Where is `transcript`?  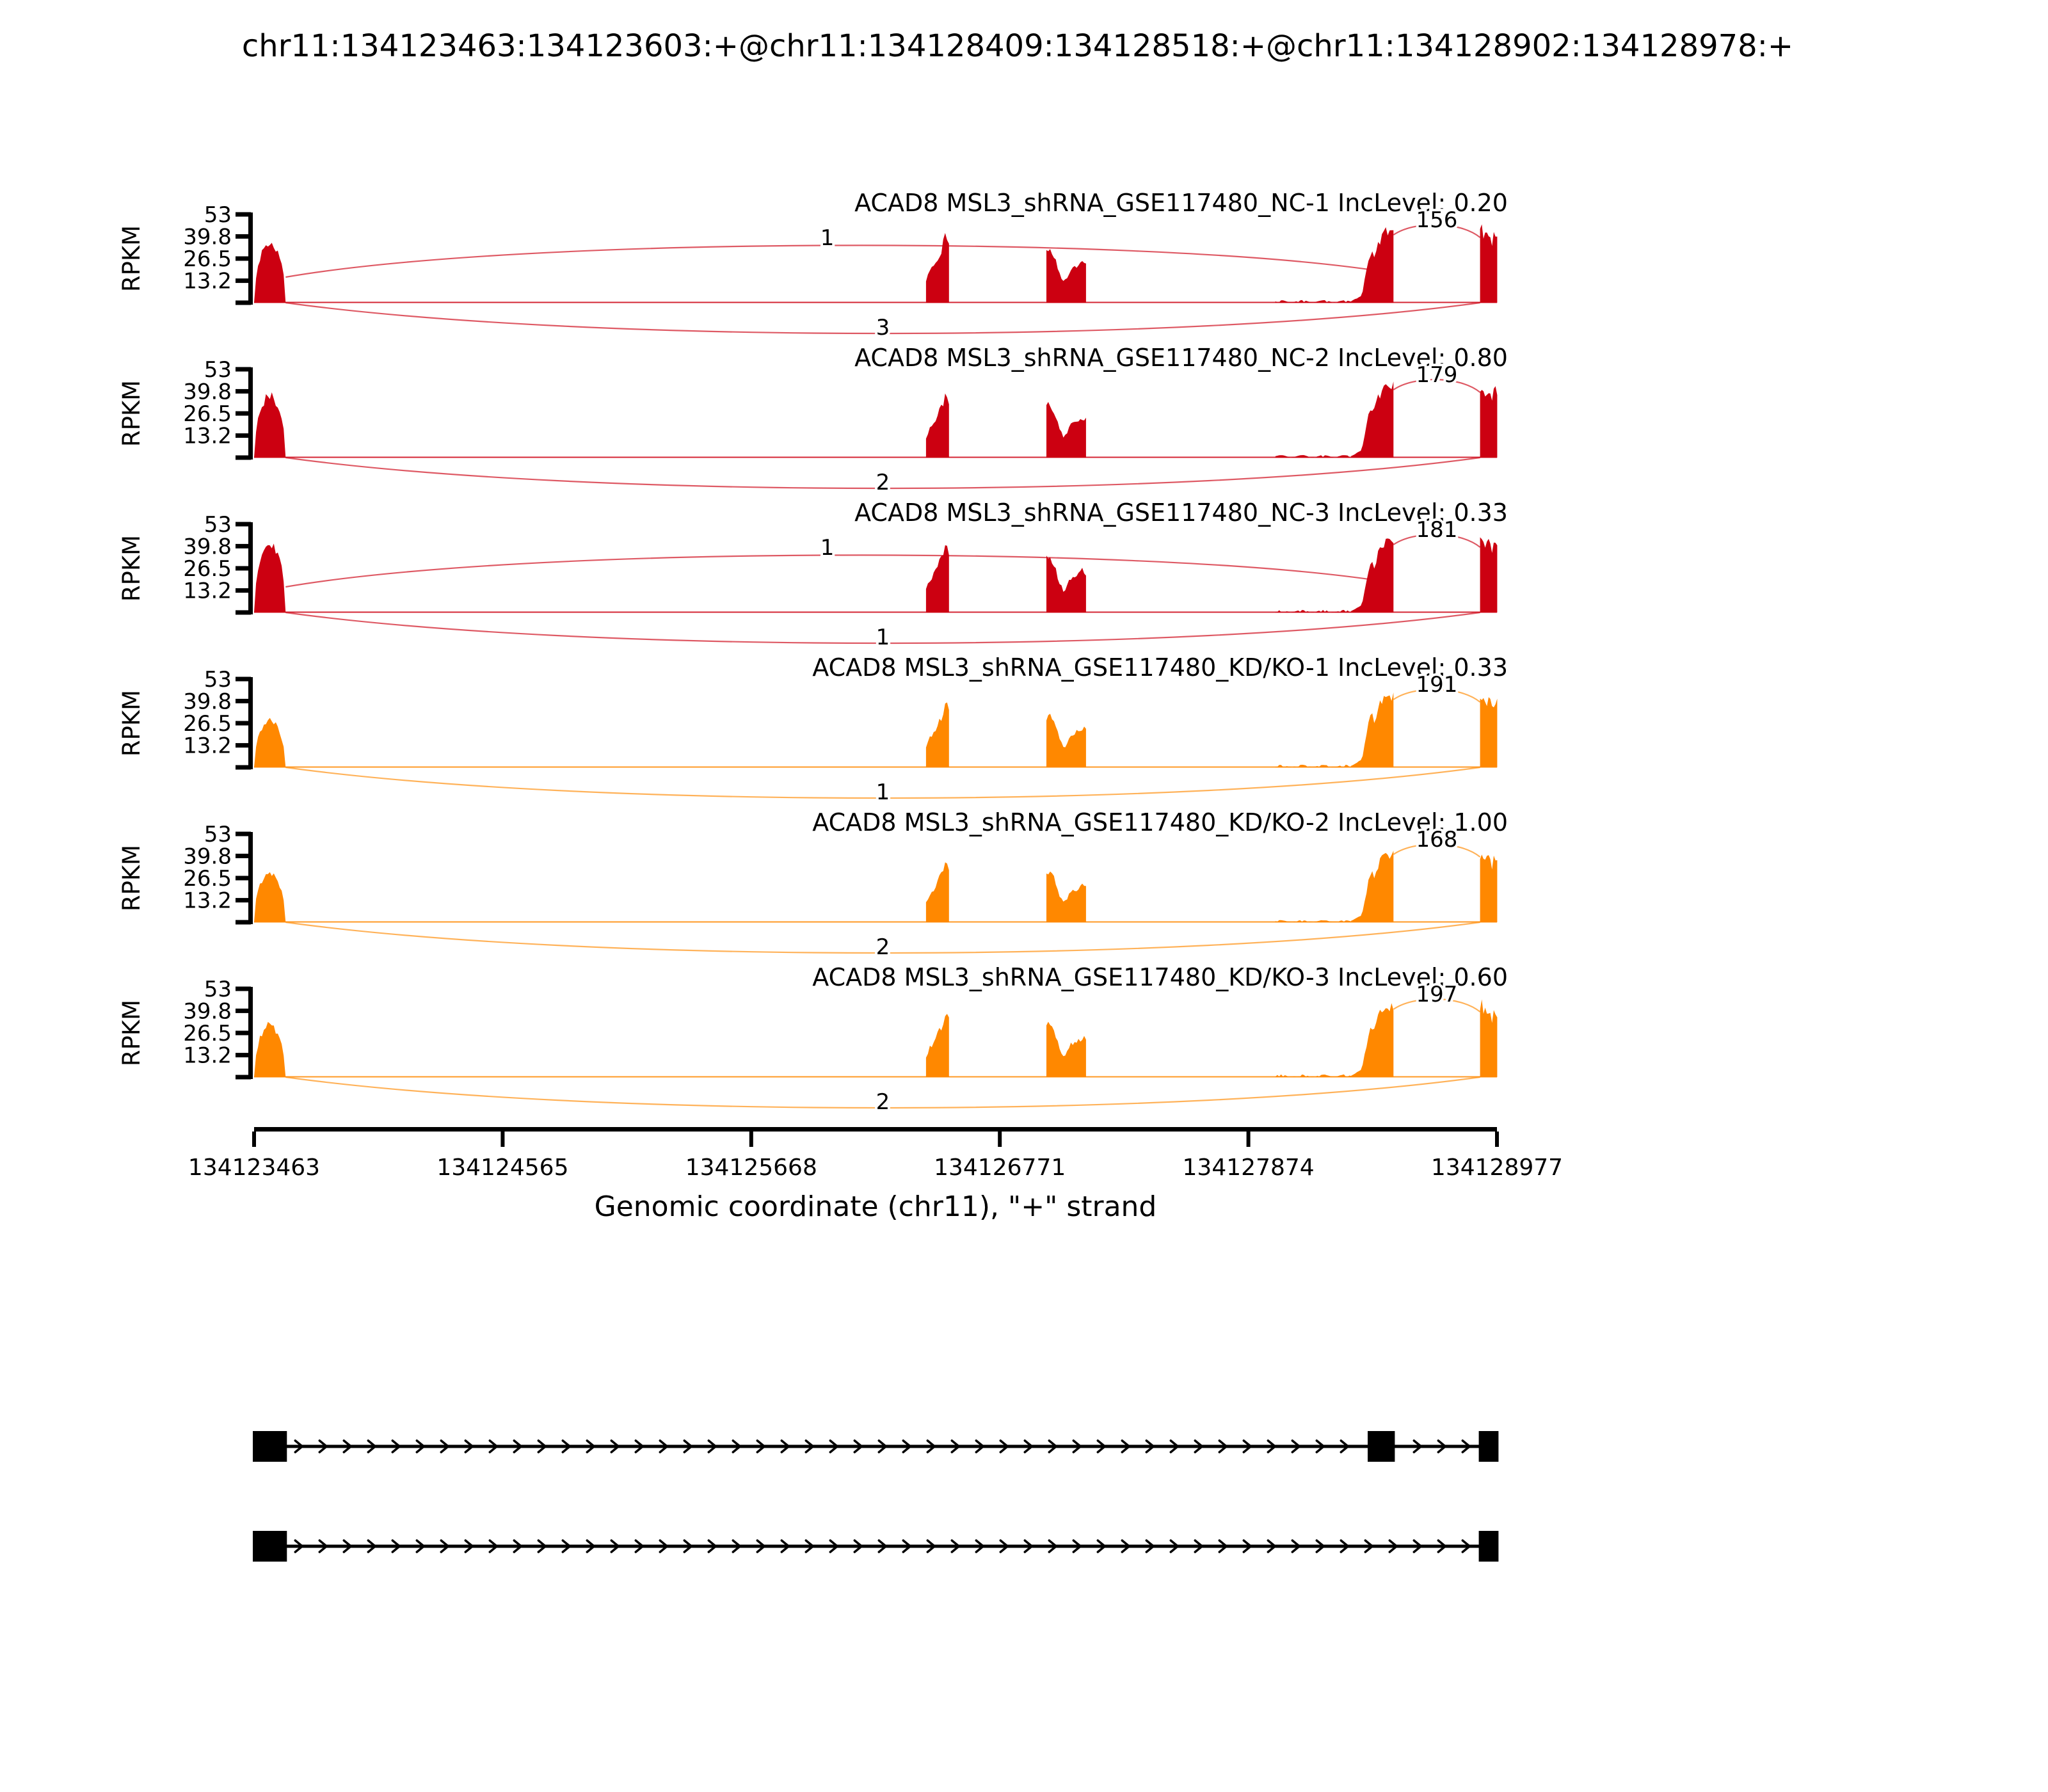
transcript is located at coordinates (876, 1546).